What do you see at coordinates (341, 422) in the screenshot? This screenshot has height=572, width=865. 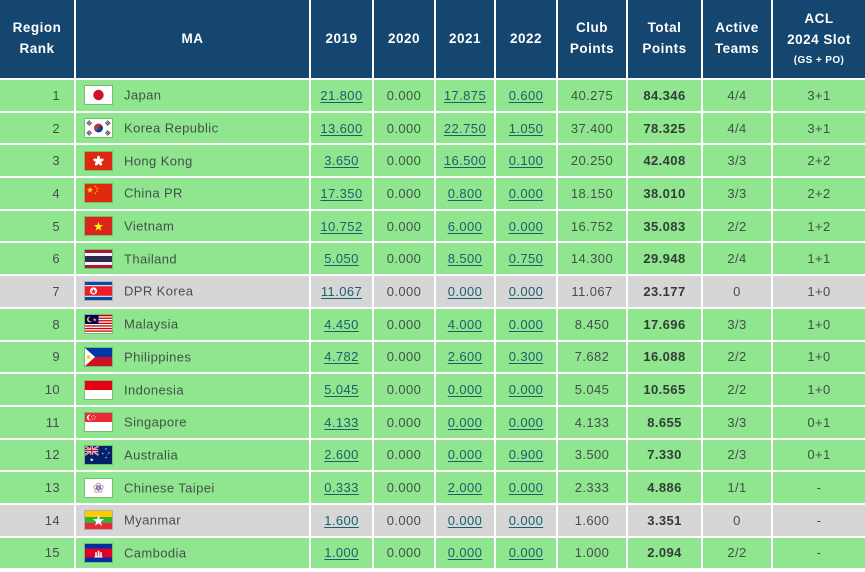 I see `points-2019-link: 4.133` at bounding box center [341, 422].